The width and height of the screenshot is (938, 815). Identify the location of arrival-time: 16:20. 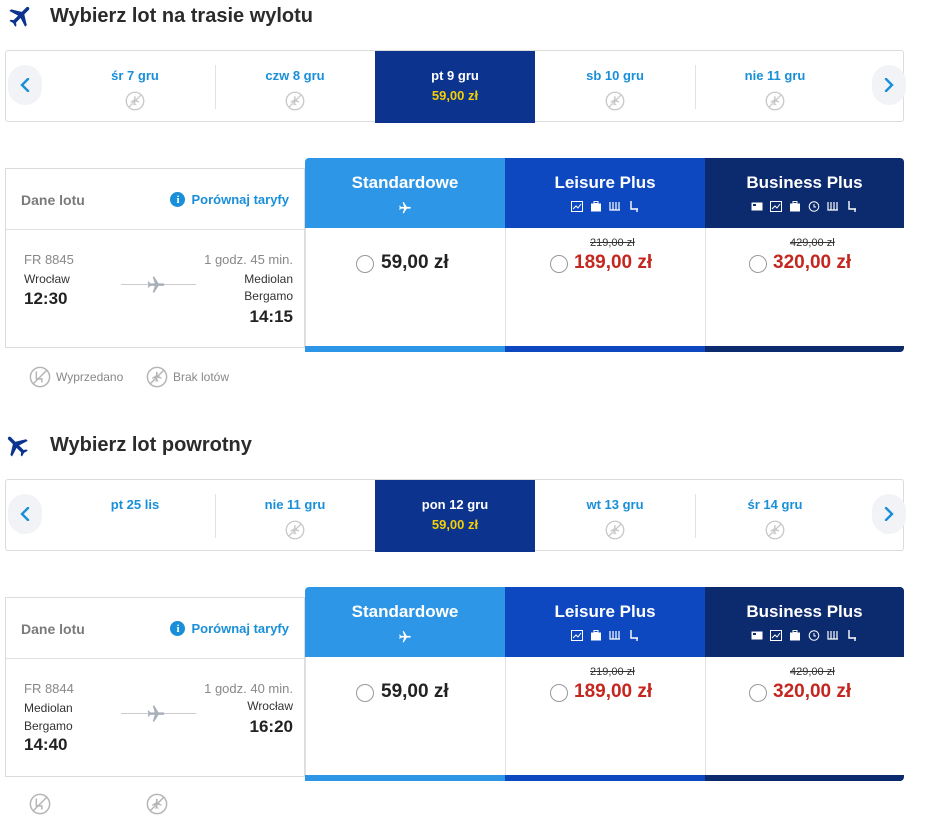
(271, 726).